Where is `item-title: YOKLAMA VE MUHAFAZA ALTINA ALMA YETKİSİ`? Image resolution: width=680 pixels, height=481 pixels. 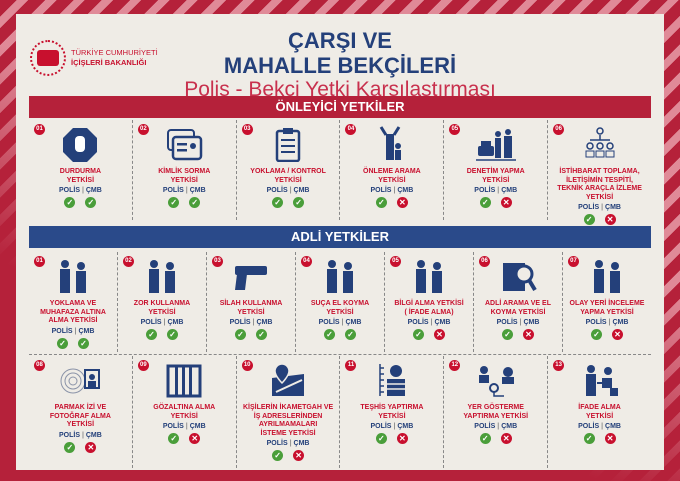 item-title: YOKLAMA VE MUHAFAZA ALTINA ALMA YETKİSİ is located at coordinates (73, 312).